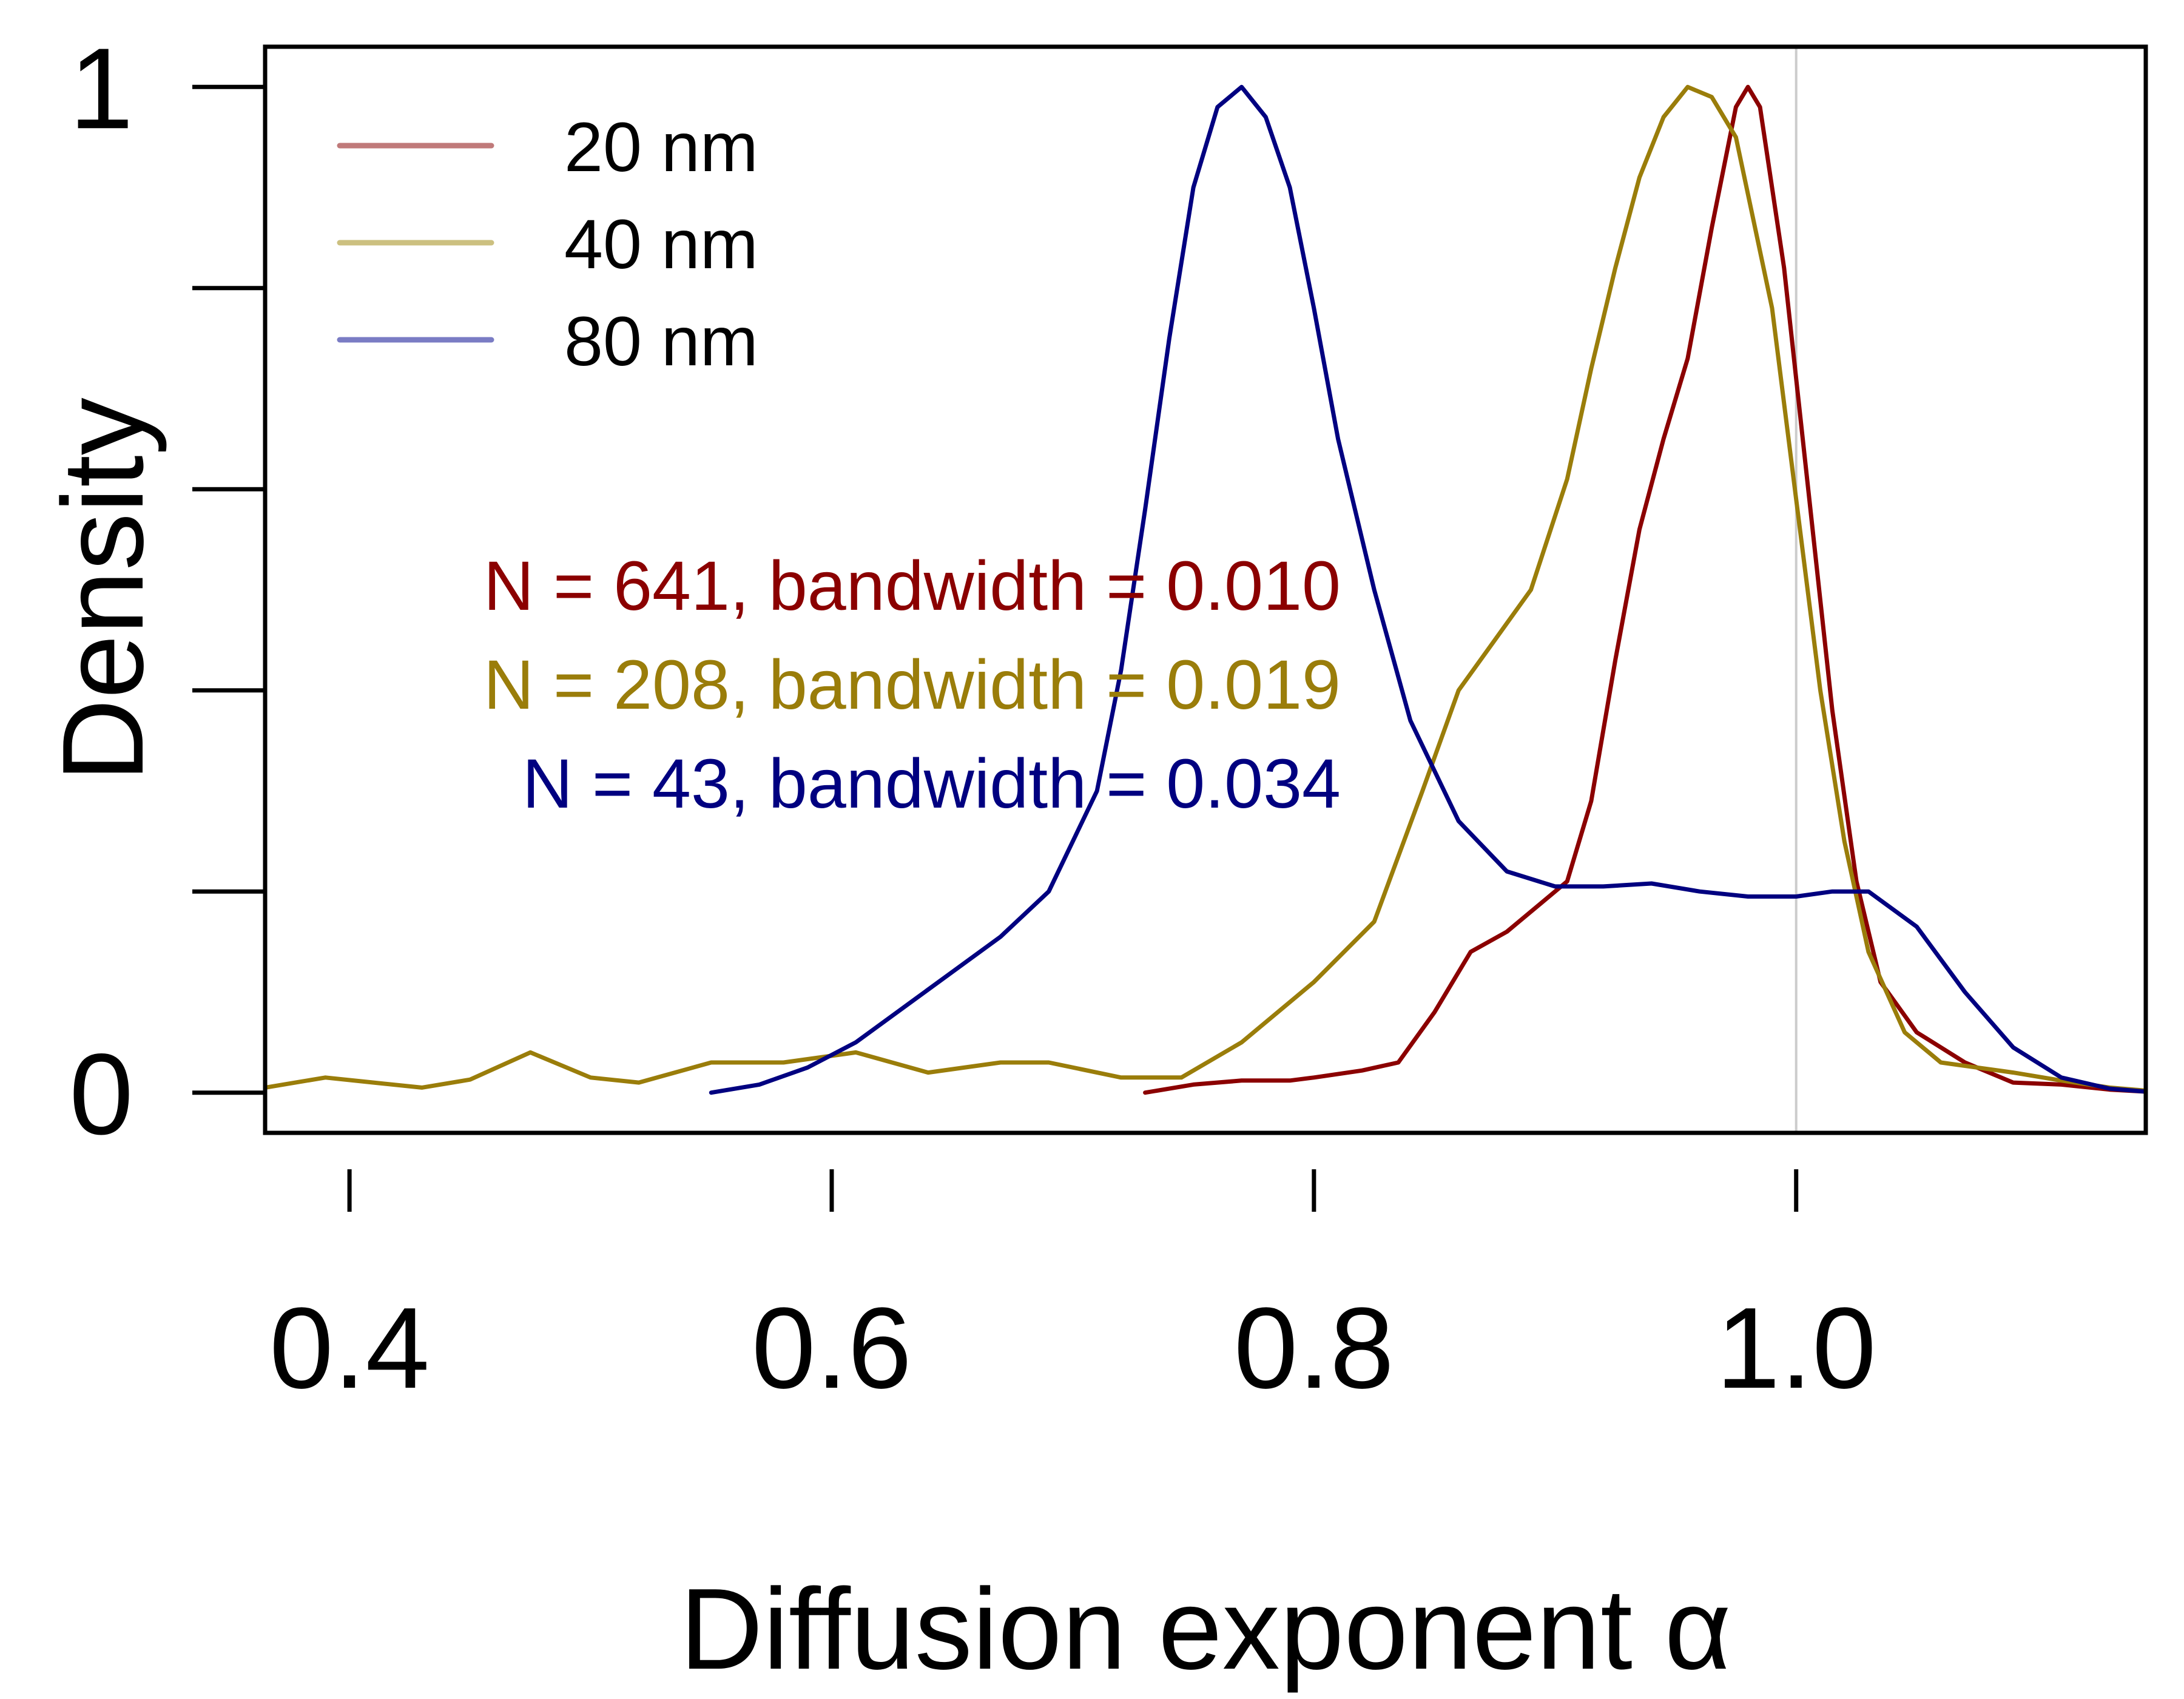  I want to click on legend-label: 80 nm, so click(661, 341).